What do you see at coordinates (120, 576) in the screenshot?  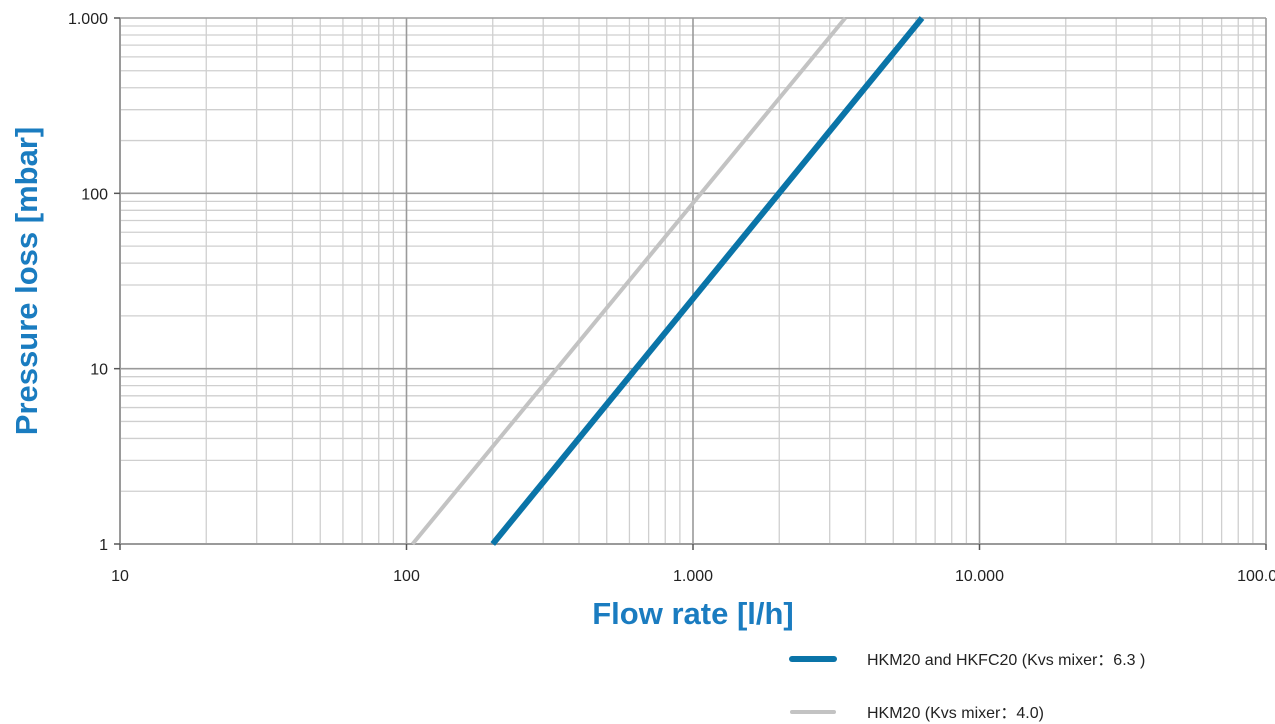 I see `x-tick-label: 10` at bounding box center [120, 576].